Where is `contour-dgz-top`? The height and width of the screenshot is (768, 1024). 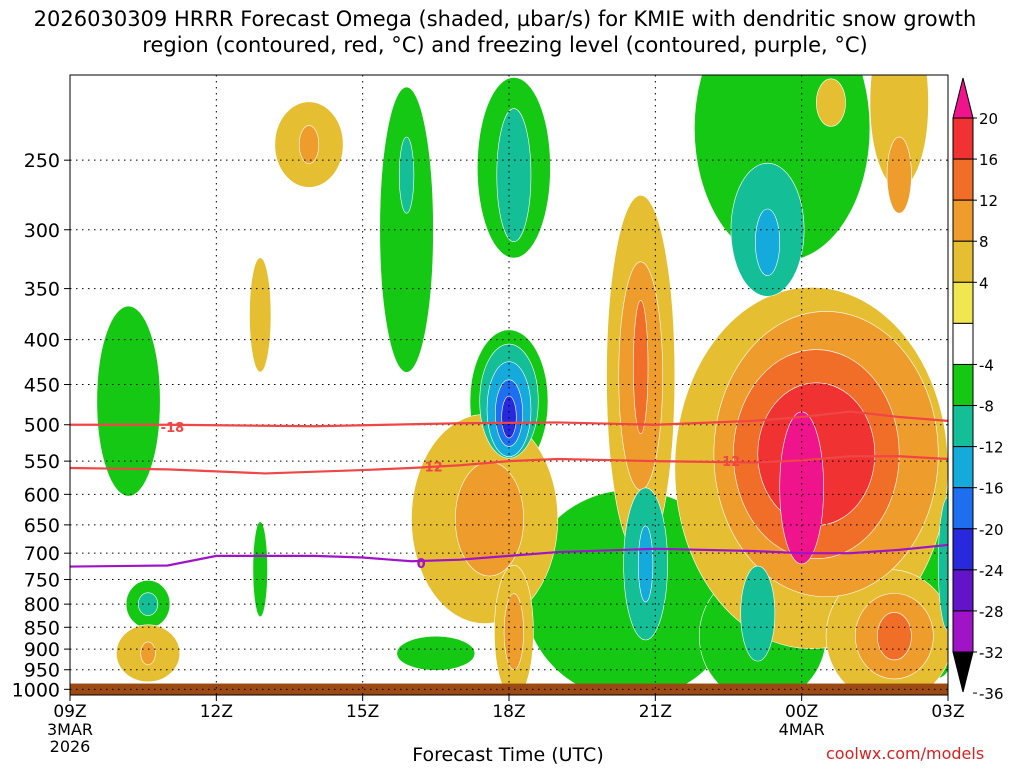
contour-dgz-top is located at coordinates (509, 419).